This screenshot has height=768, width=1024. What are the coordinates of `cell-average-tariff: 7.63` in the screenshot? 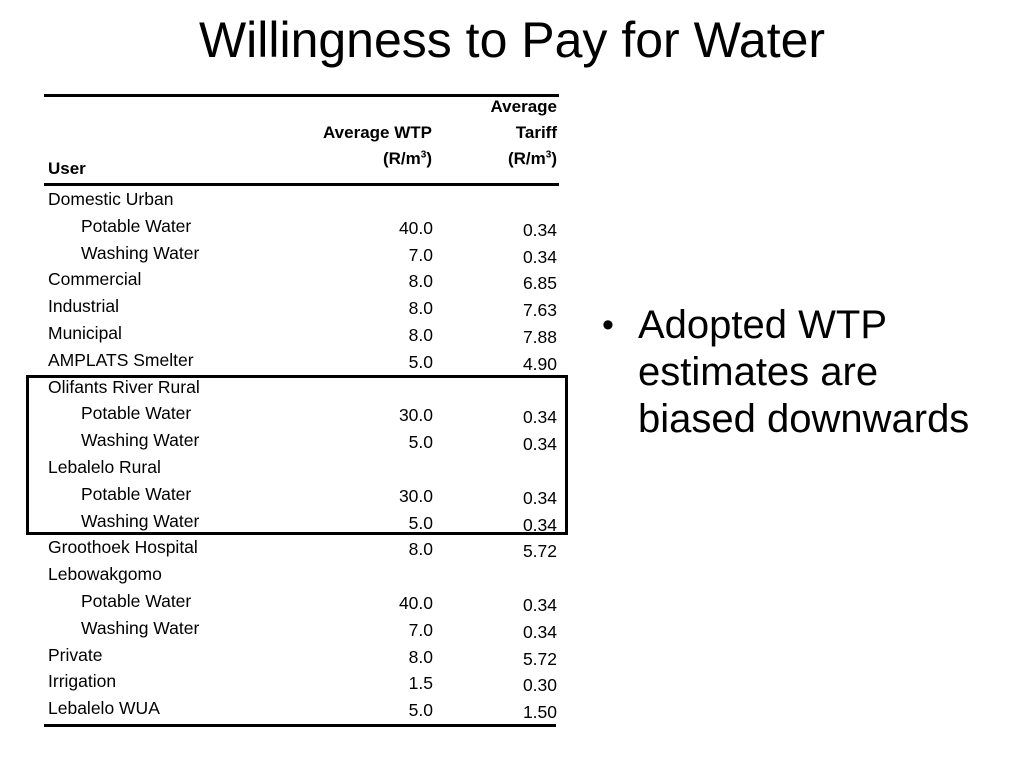 It's located at (539, 310).